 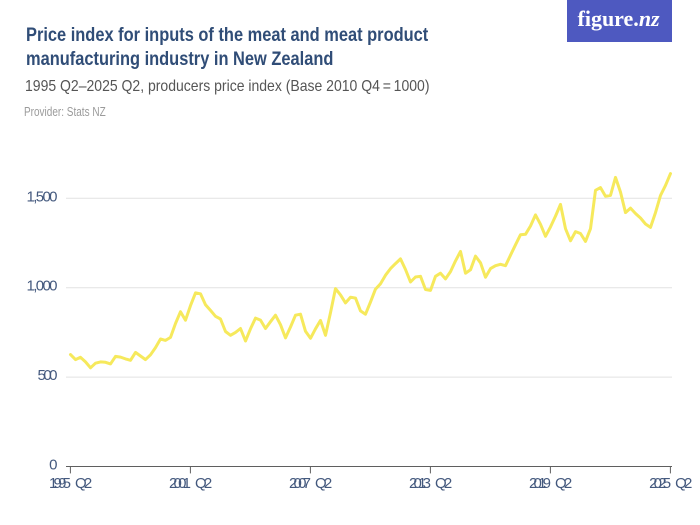 I want to click on svg-text: 500, so click(x=48, y=375).